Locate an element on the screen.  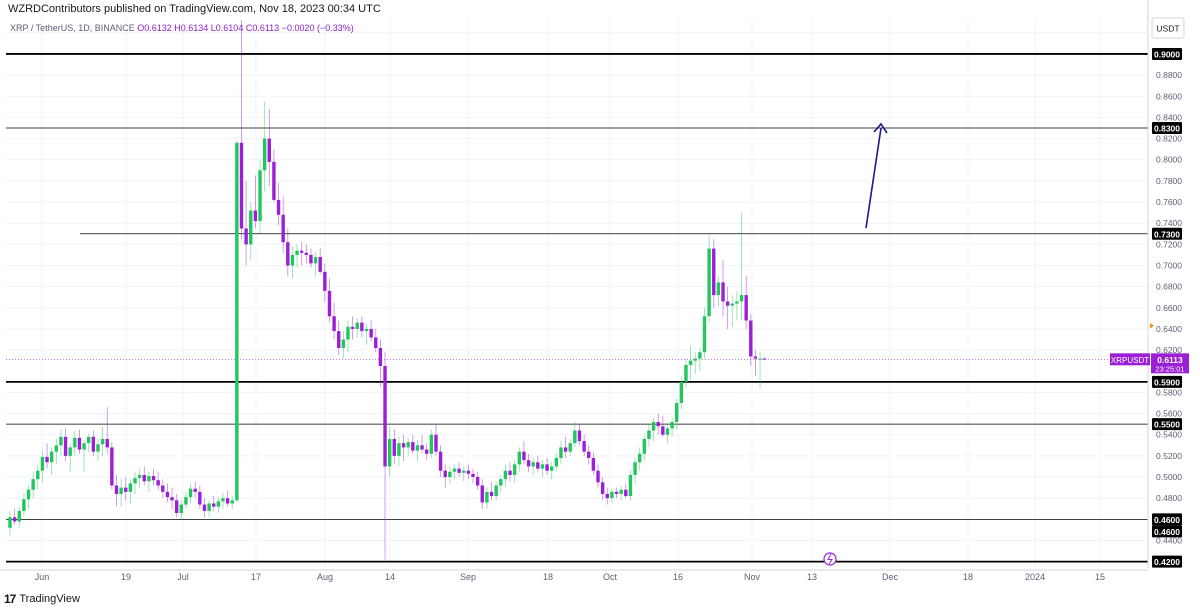
currency-button-bg is located at coordinates (1168, 28).